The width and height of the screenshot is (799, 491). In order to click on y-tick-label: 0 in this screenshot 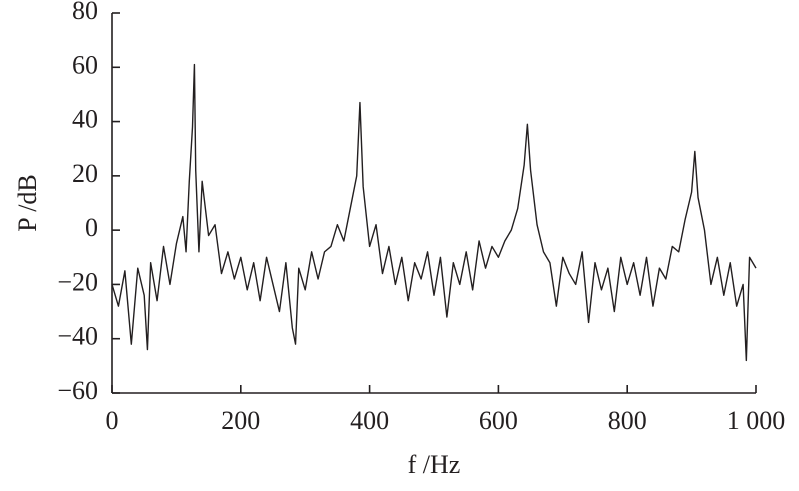, I will do `click(91, 227)`.